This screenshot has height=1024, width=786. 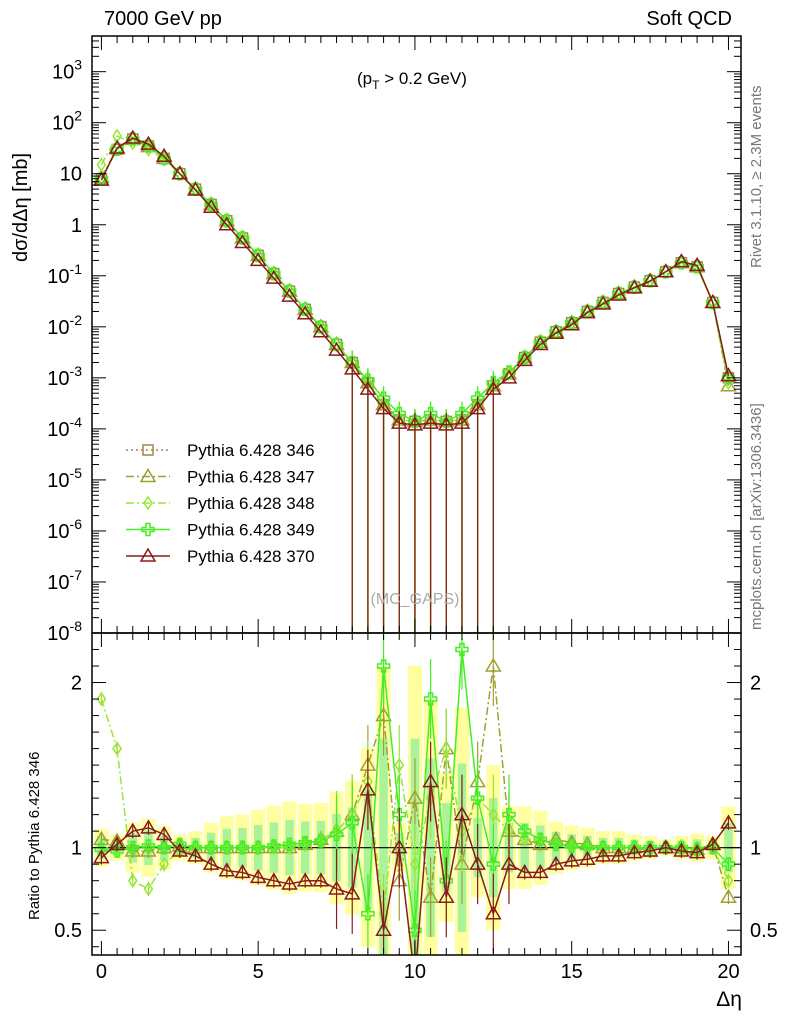 What do you see at coordinates (383, 846) in the screenshot?
I see `ratio-band-inner` at bounding box center [383, 846].